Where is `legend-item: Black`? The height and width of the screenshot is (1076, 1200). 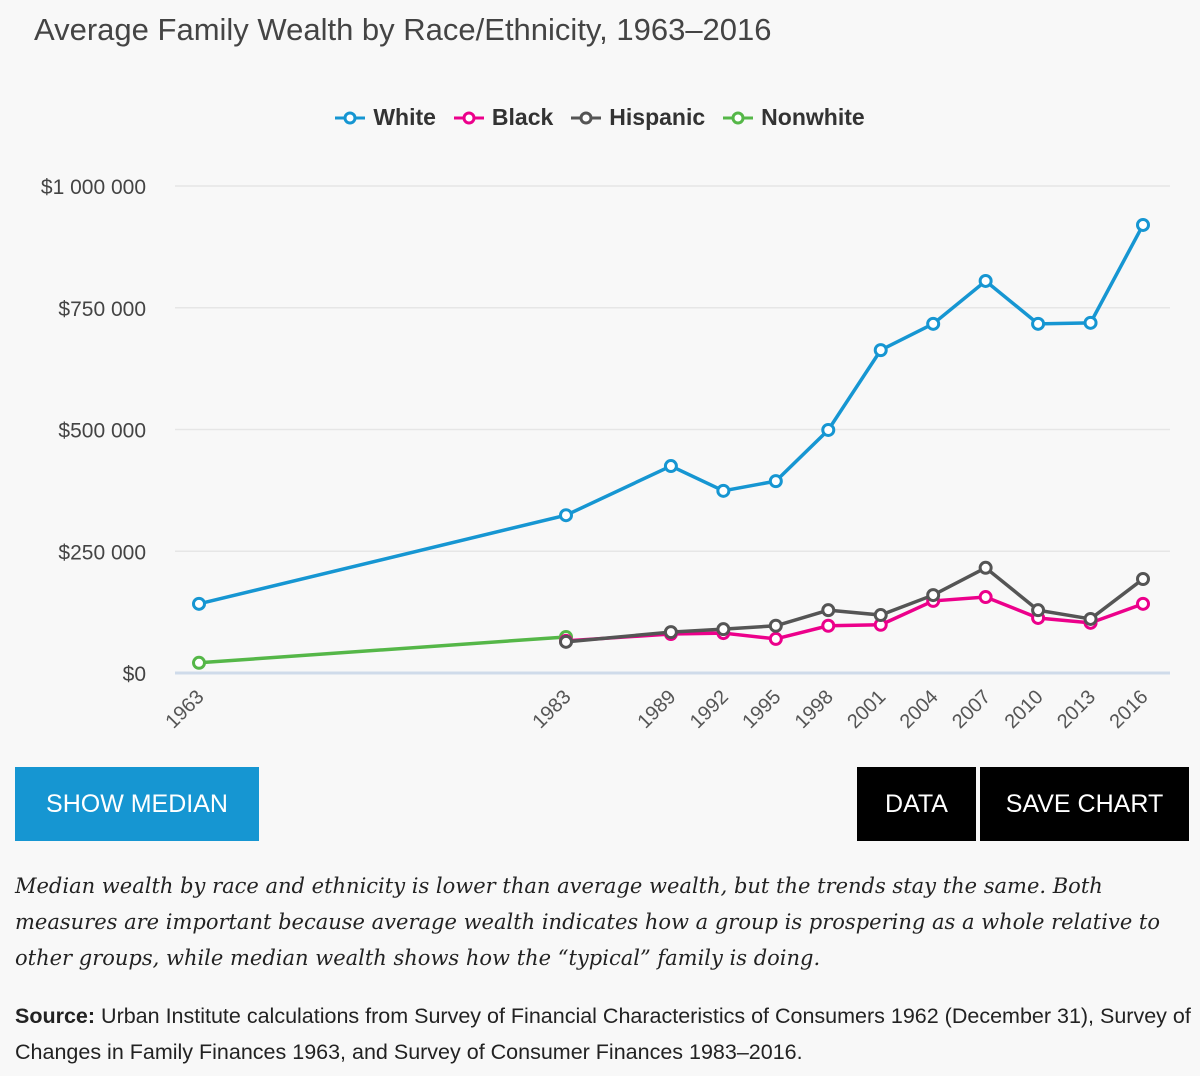 legend-item: Black is located at coordinates (503, 117).